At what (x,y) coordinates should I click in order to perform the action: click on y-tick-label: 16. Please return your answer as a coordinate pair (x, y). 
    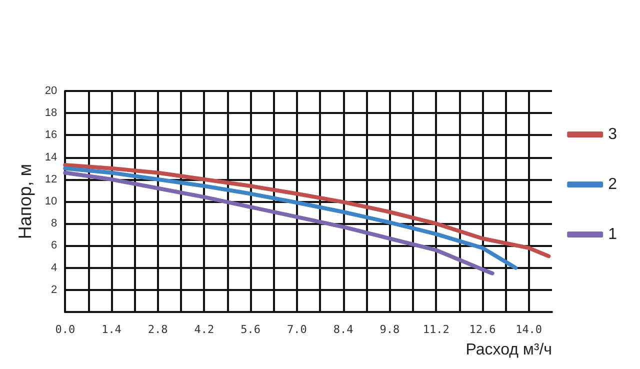
    Looking at the image, I should click on (51, 135).